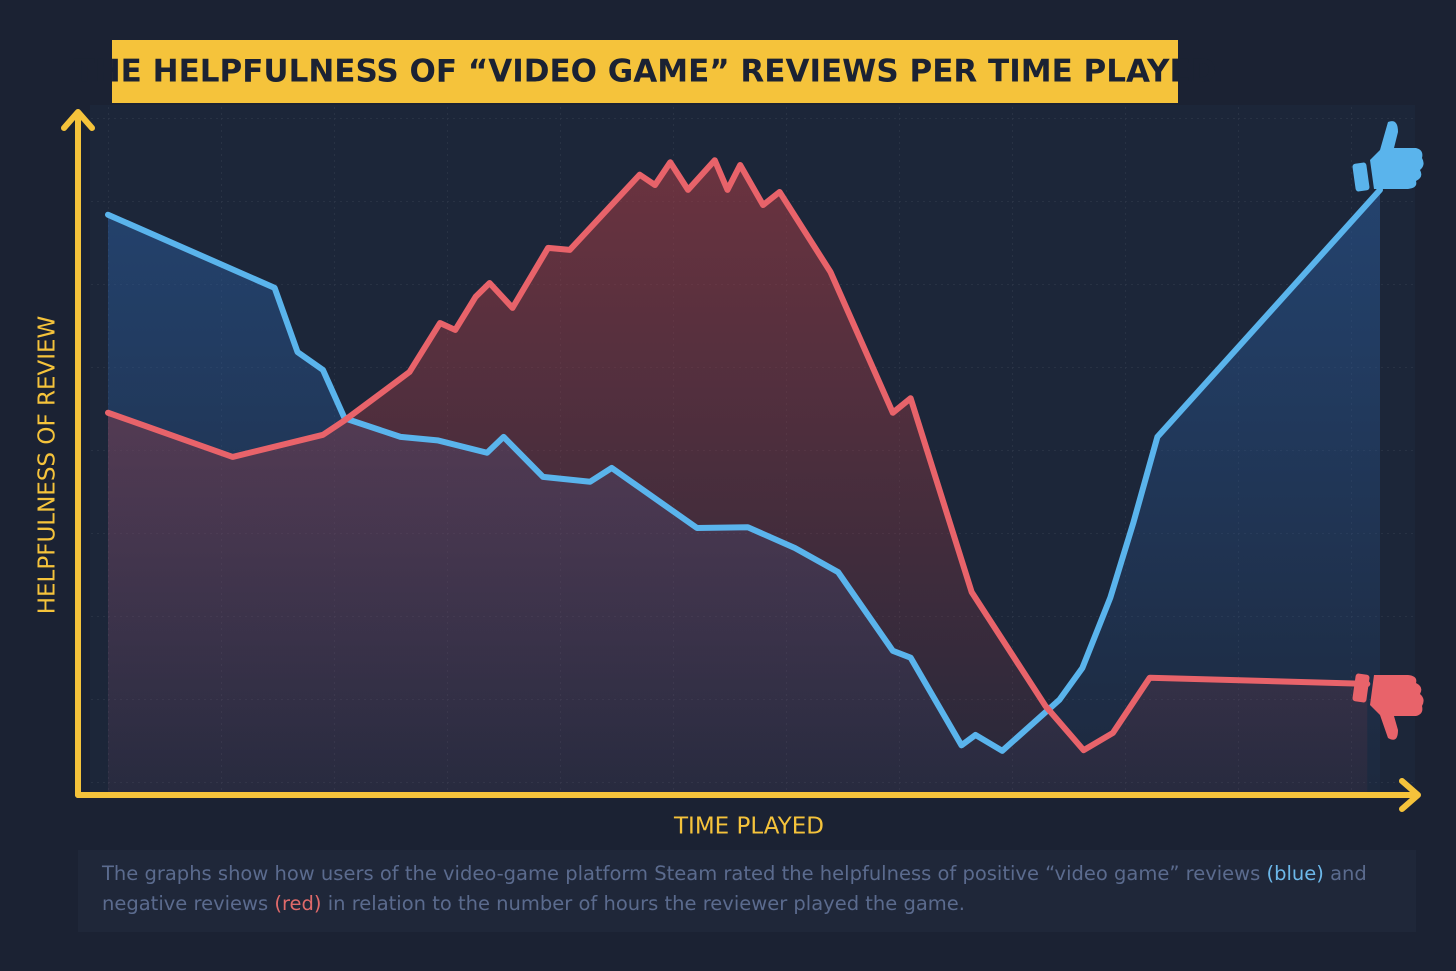 This screenshot has width=1456, height=971. I want to click on thumb-down-icon, so click(1388, 706).